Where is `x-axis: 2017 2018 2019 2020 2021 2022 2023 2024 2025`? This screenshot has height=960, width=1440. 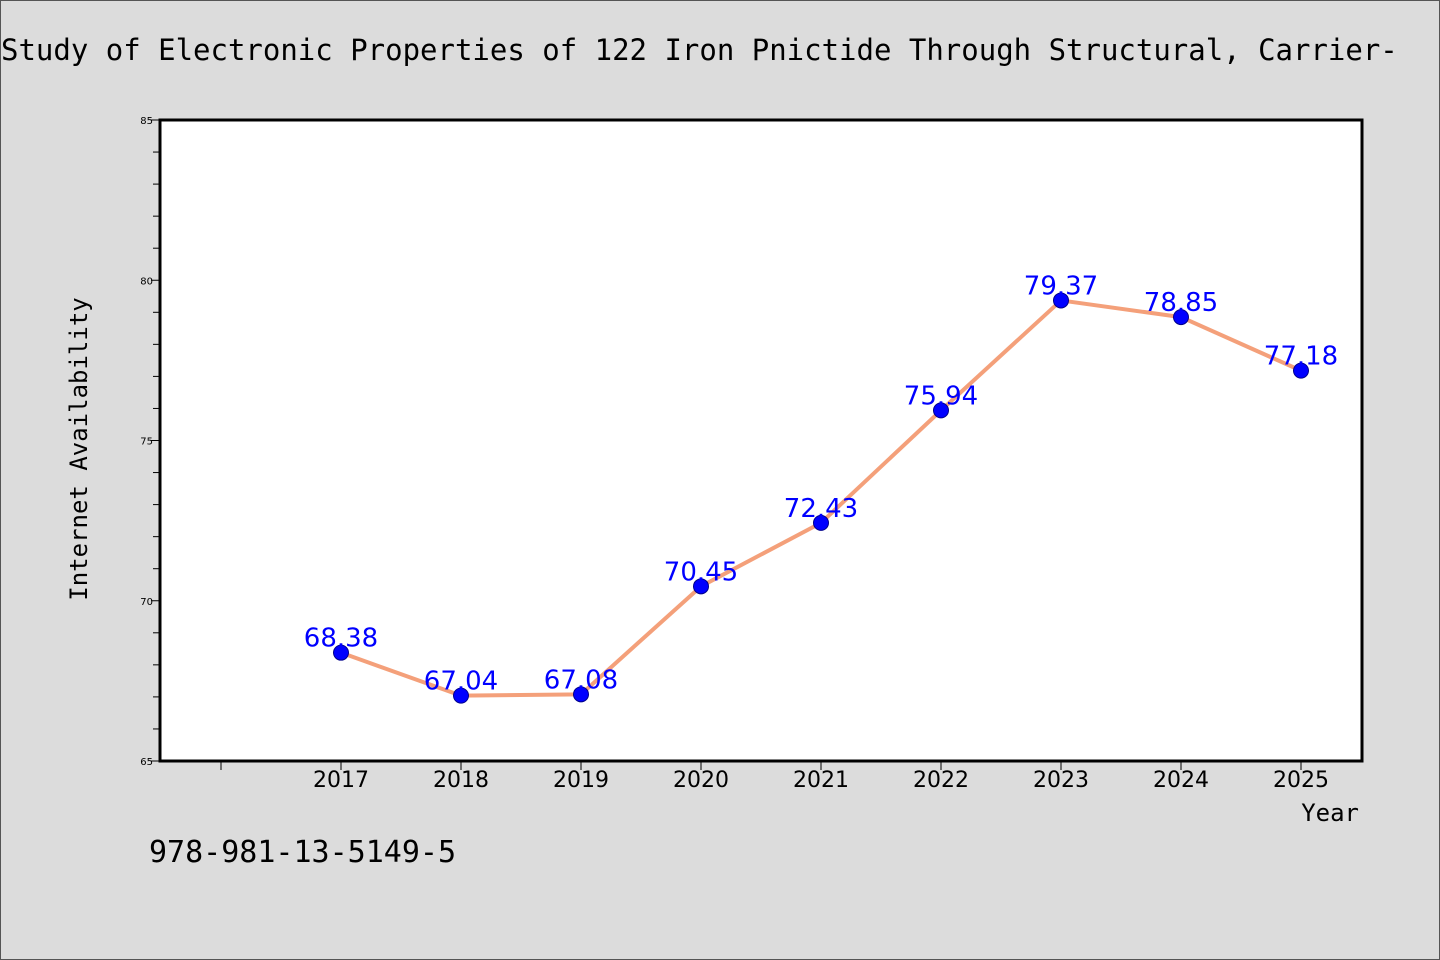
x-axis: 2017 2018 2019 2020 2021 2022 2023 2024 2025 is located at coordinates (774, 777).